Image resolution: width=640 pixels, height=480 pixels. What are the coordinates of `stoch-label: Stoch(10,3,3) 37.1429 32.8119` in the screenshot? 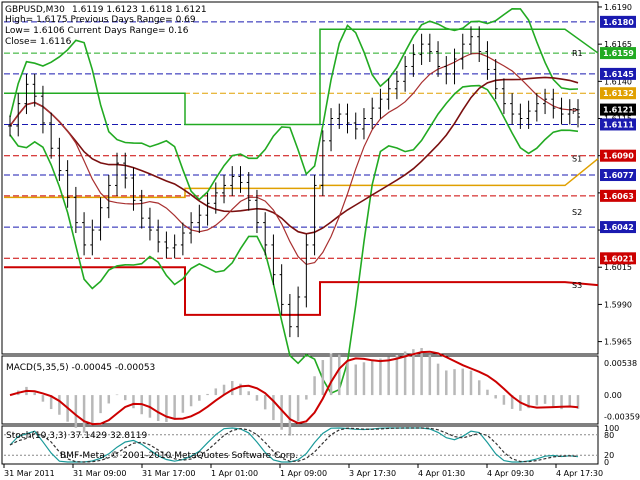 It's located at (76, 436).